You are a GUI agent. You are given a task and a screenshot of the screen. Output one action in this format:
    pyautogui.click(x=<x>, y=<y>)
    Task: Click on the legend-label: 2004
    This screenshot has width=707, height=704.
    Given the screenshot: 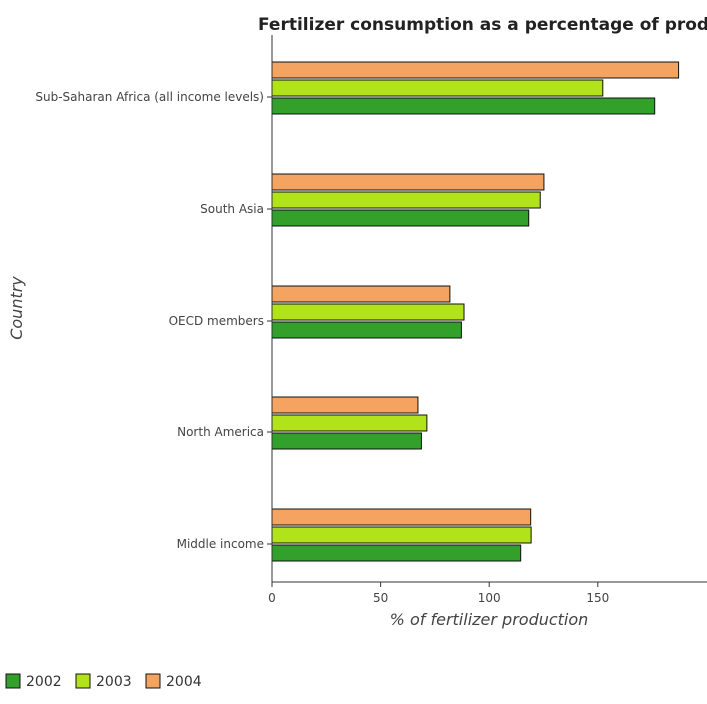 What is the action you would take?
    pyautogui.click(x=184, y=682)
    